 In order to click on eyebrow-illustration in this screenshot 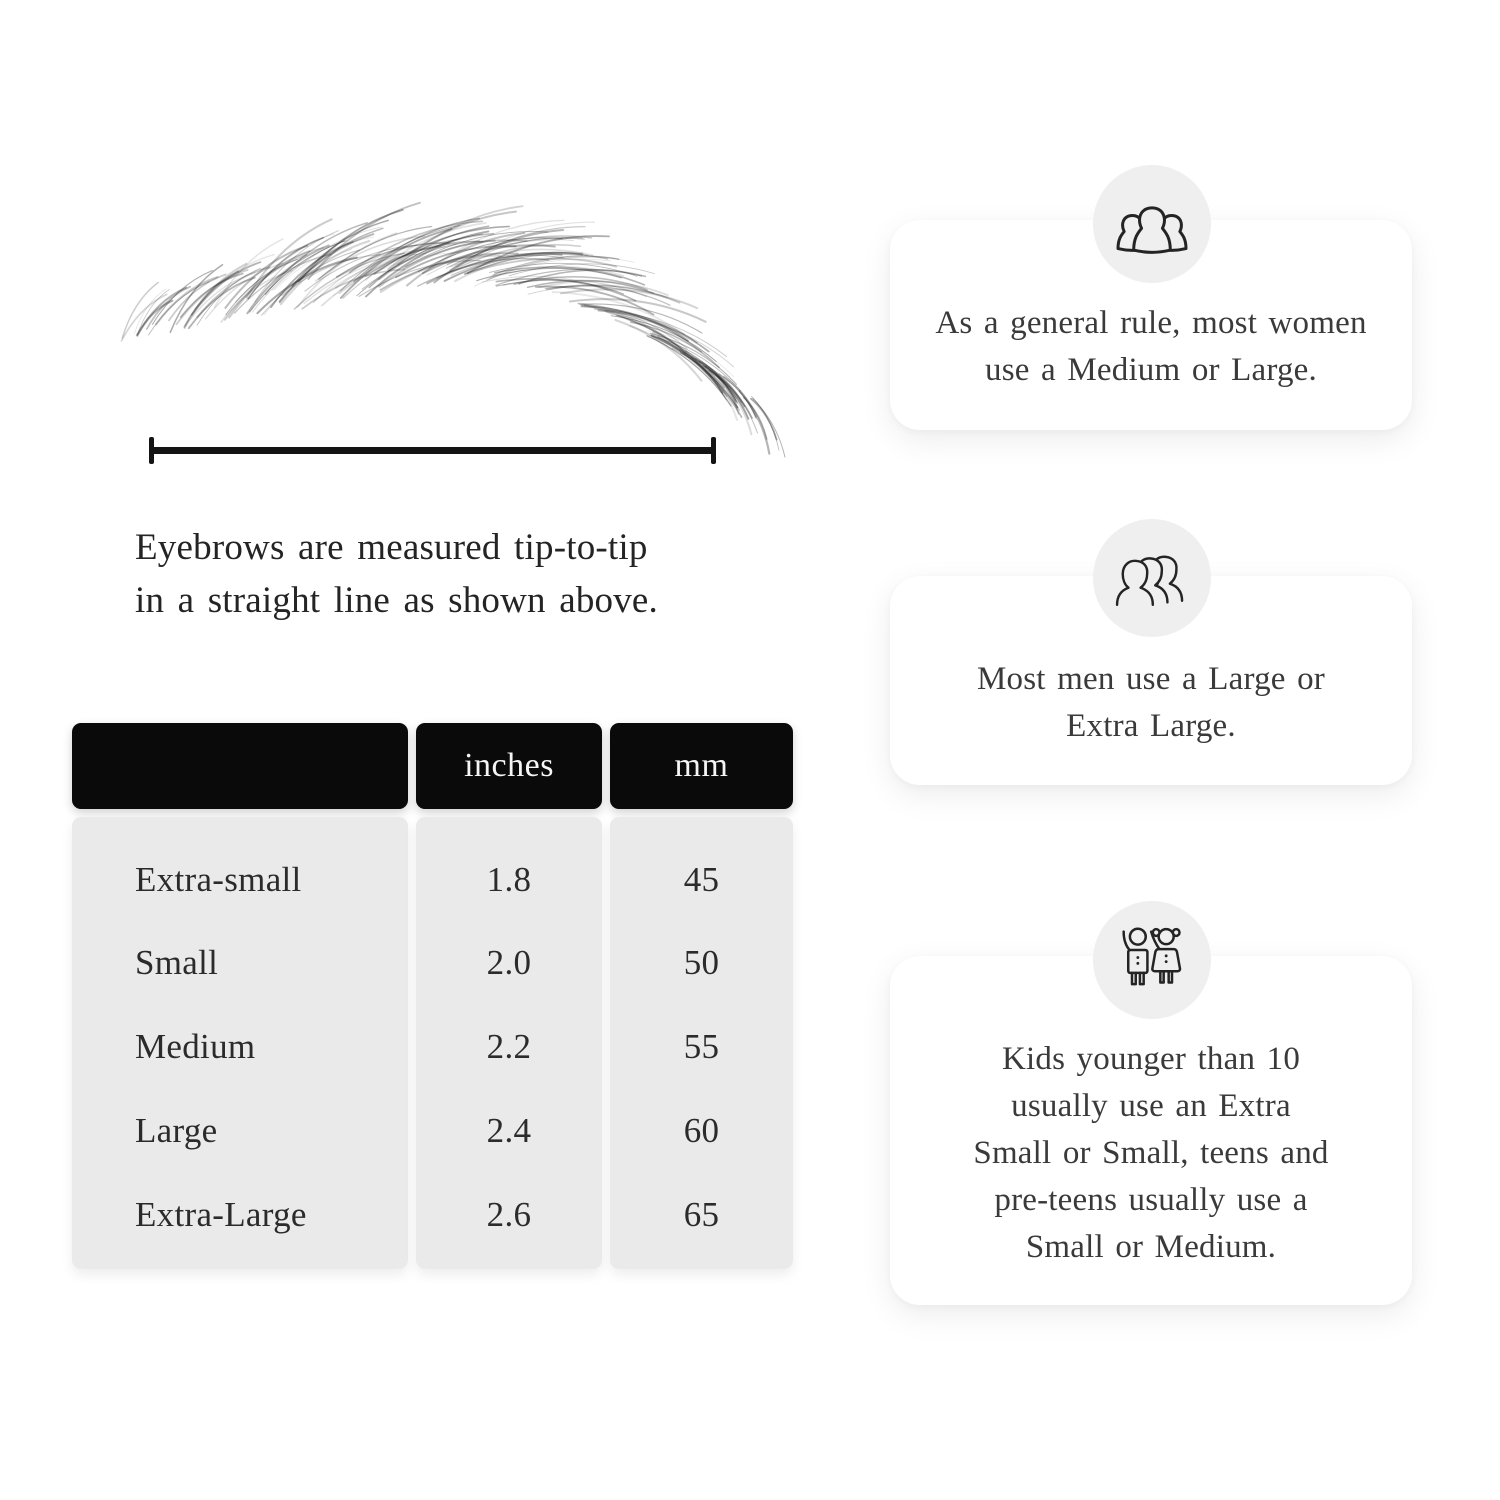, I will do `click(445, 329)`.